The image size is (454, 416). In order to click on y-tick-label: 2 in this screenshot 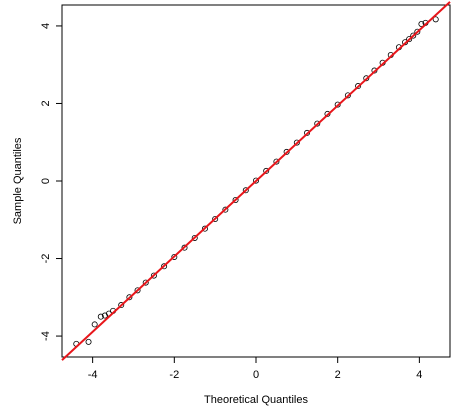, I will do `click(46, 103)`.